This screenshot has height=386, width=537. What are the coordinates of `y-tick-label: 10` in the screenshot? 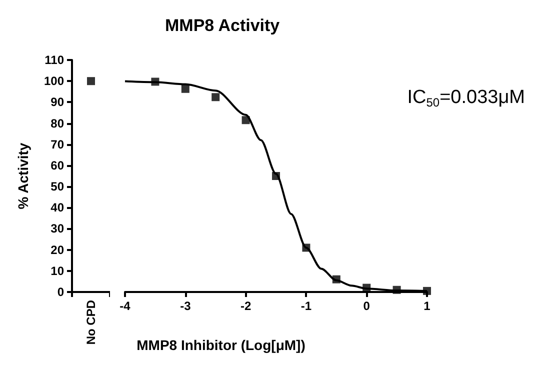 It's located at (57, 271).